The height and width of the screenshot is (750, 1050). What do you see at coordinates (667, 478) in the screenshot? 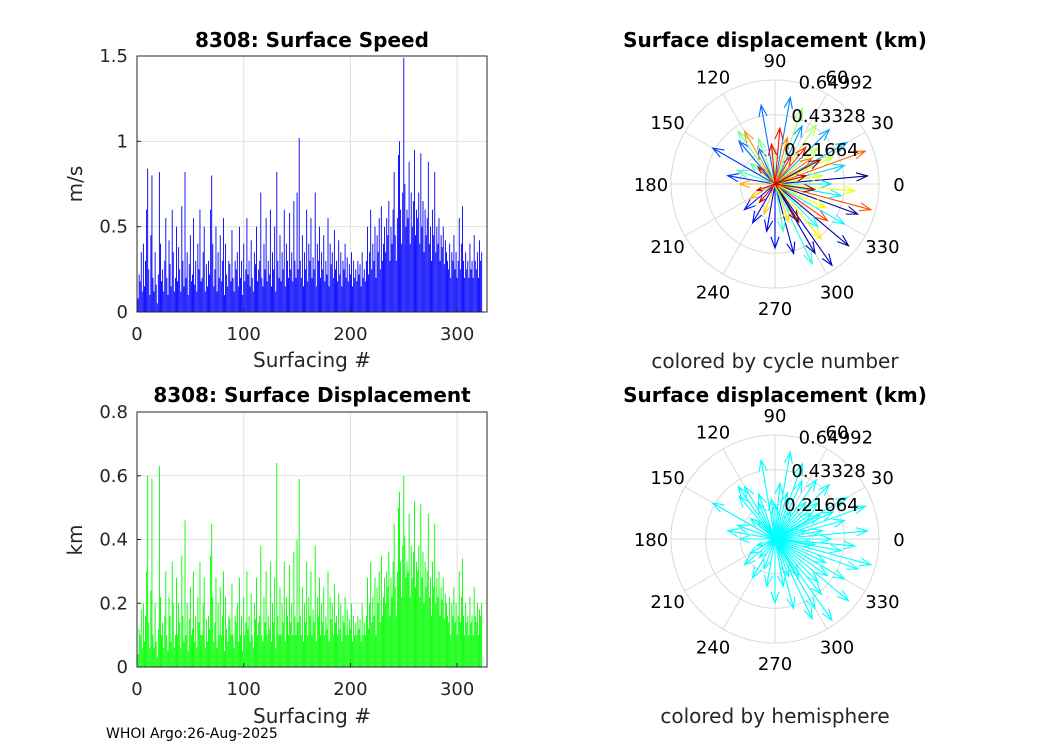
I see `polar2-angle-label: 150` at bounding box center [667, 478].